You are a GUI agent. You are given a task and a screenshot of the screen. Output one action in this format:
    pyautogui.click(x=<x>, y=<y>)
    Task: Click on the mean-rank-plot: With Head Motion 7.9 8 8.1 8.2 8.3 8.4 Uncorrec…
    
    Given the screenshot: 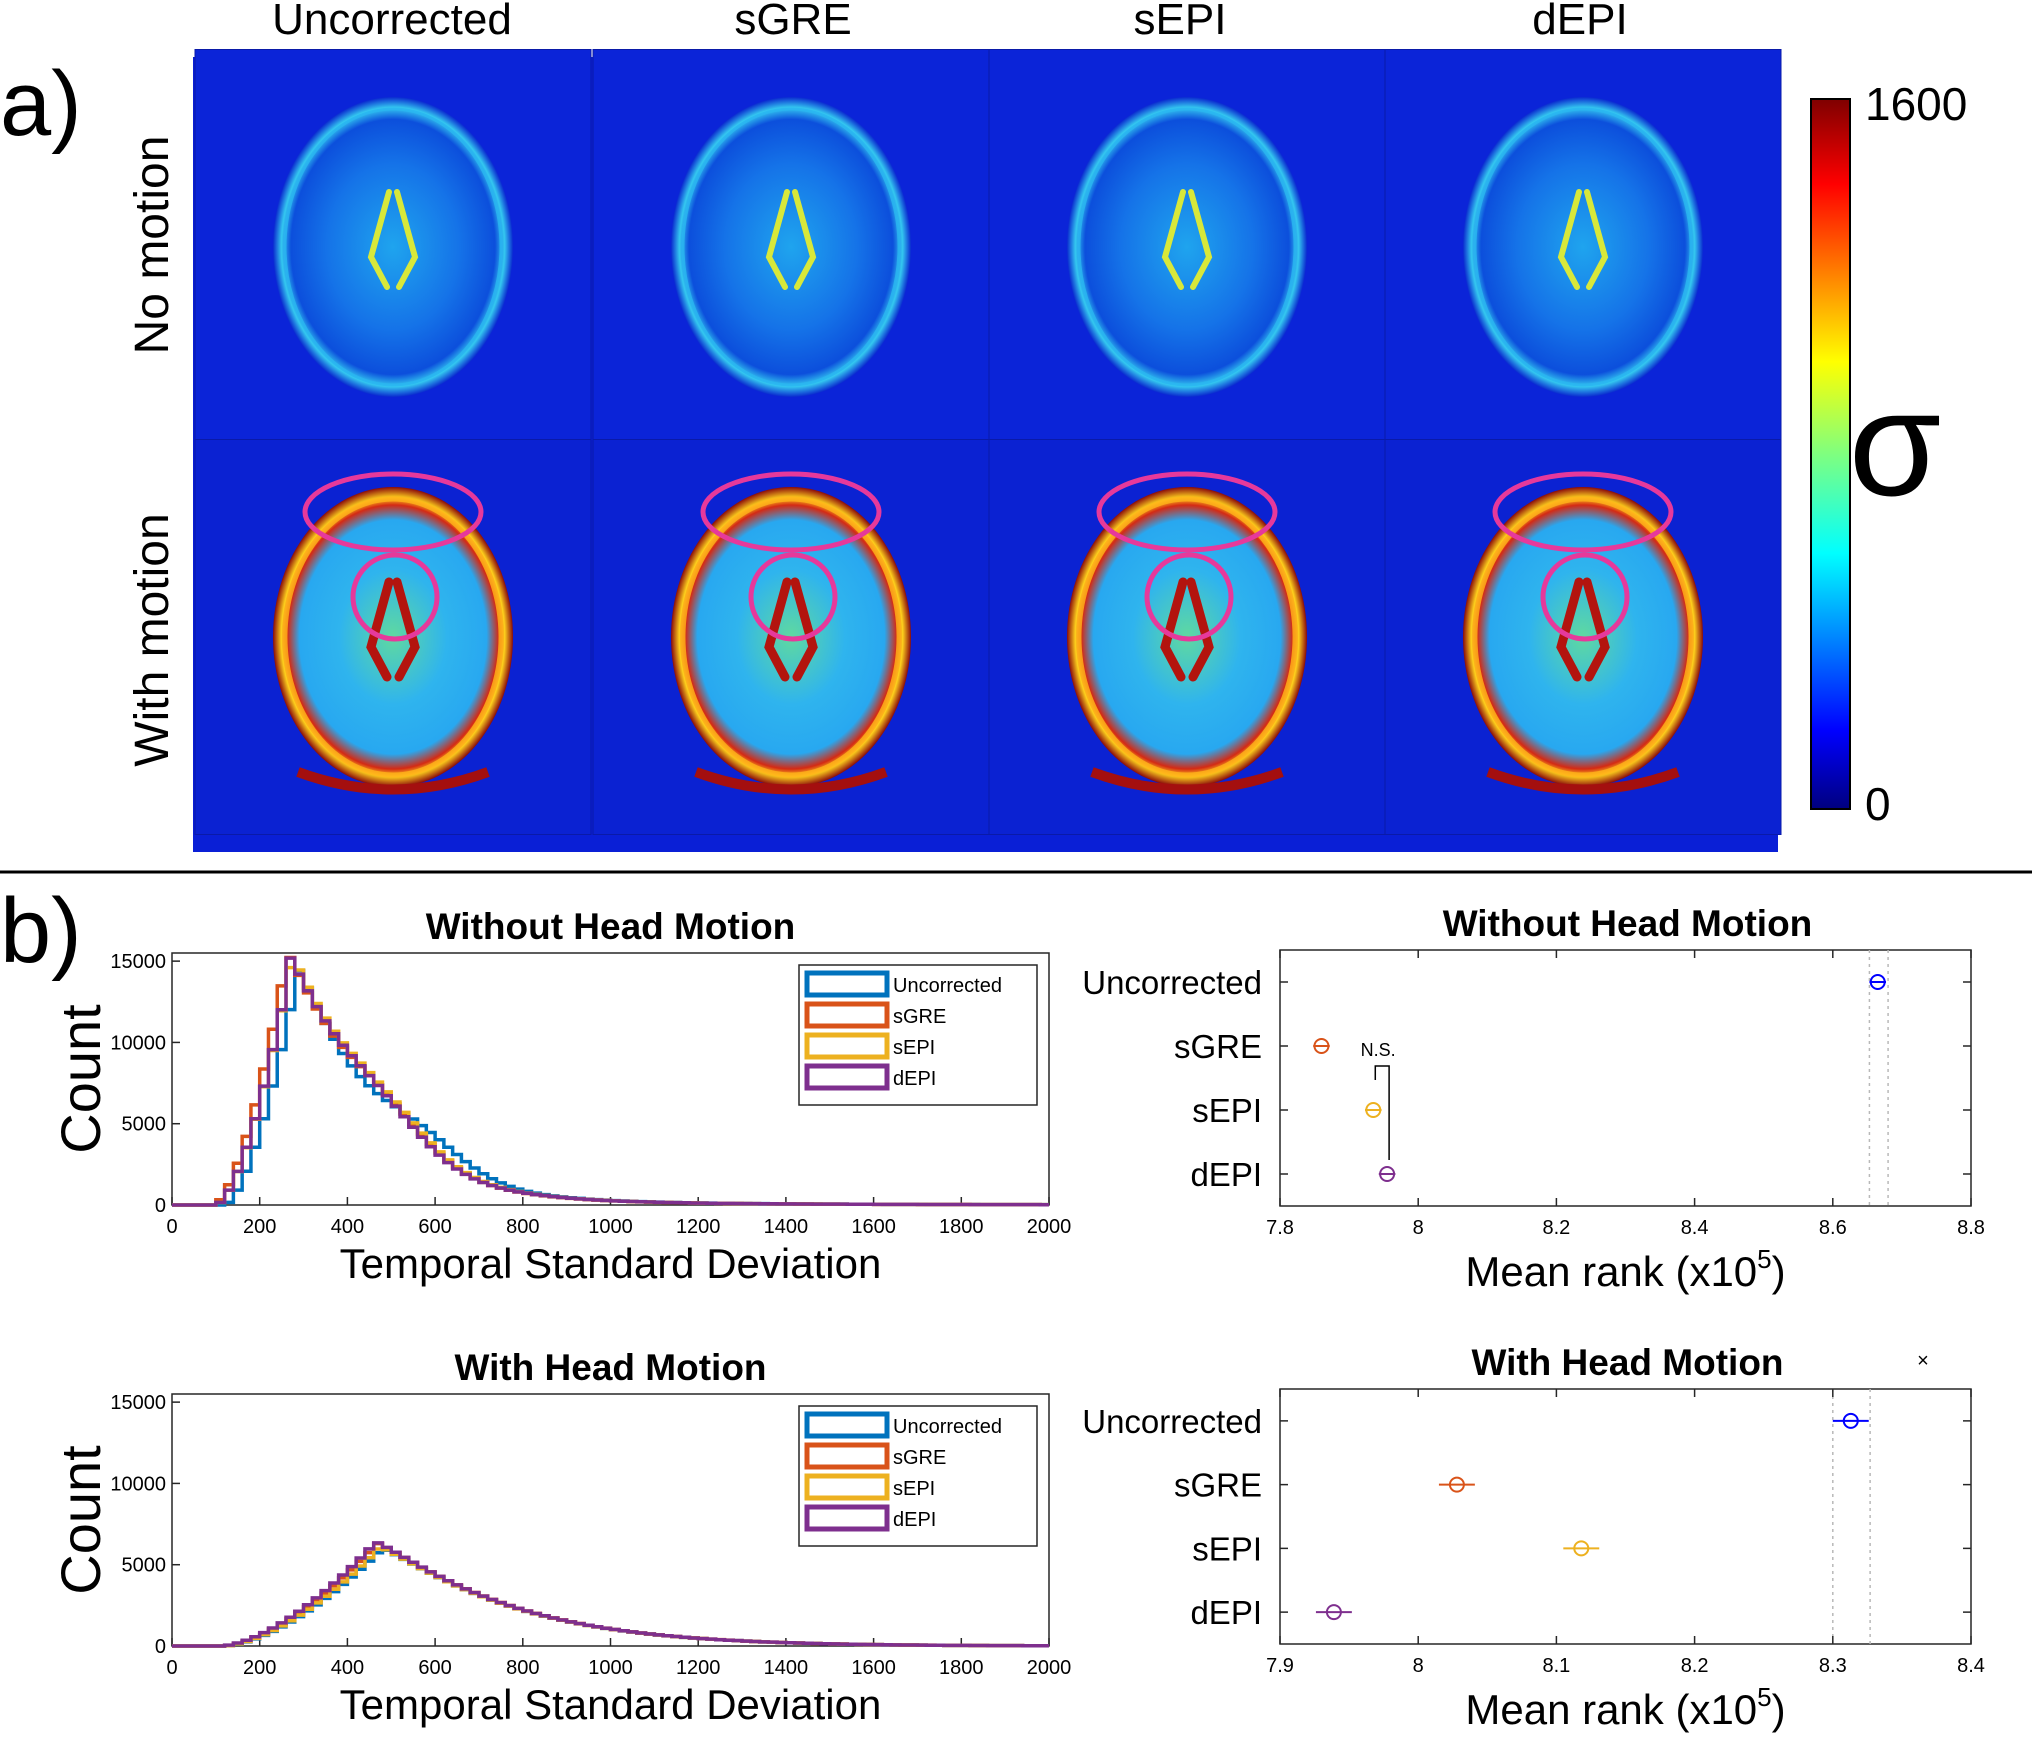 What is the action you would take?
    pyautogui.click(x=1533, y=1537)
    